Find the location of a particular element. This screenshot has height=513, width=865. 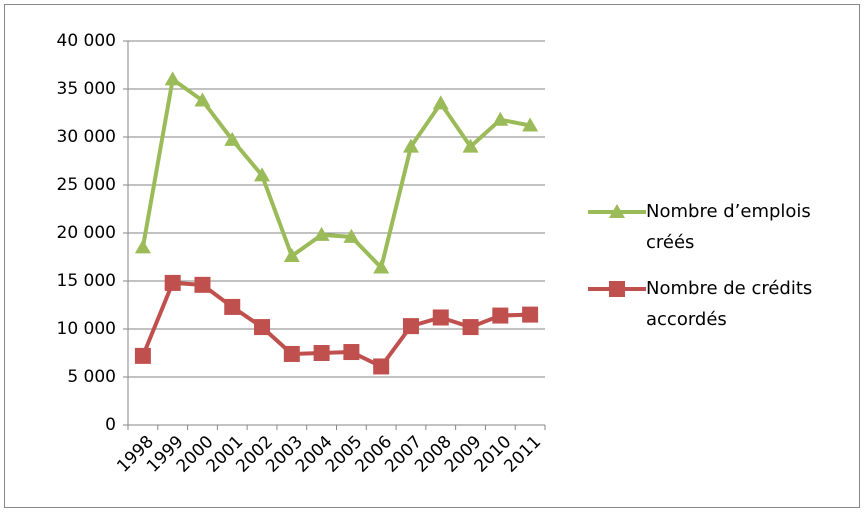

y-tick-label: 25 000 is located at coordinates (86, 185).